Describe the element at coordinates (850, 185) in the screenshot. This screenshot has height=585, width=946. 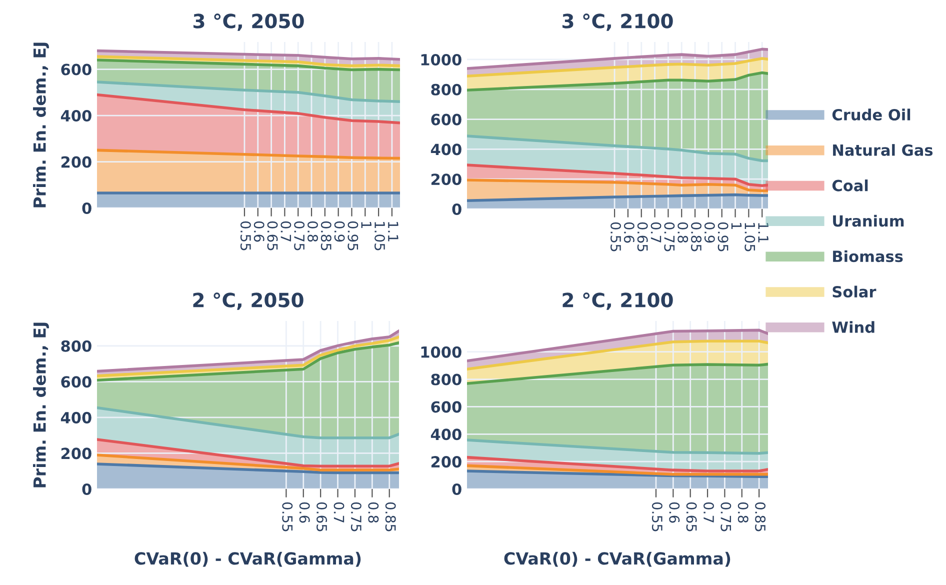
I see `legend-label: Coal` at that location.